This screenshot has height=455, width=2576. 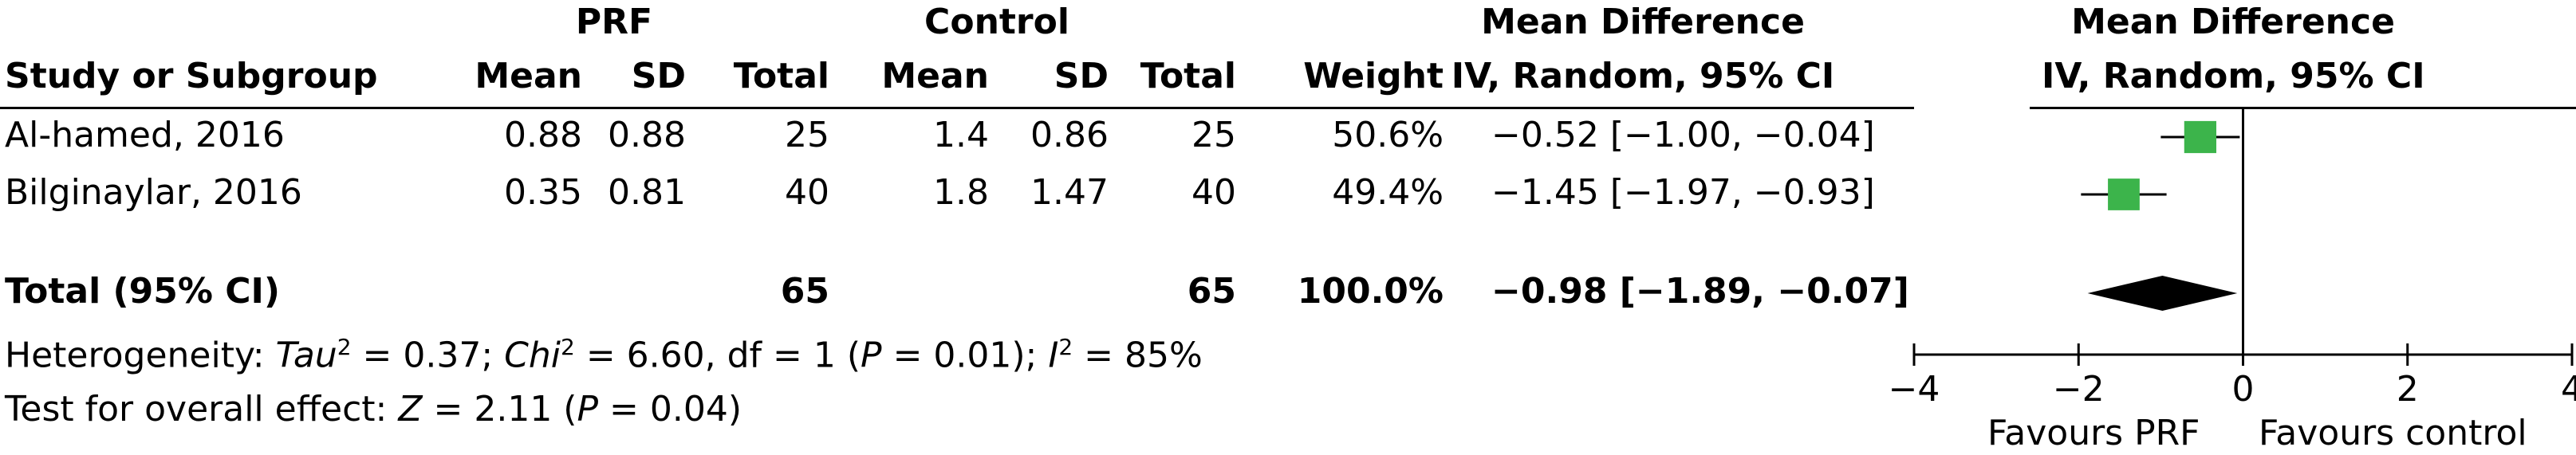 I want to click on header-rule-left, so click(x=957, y=108).